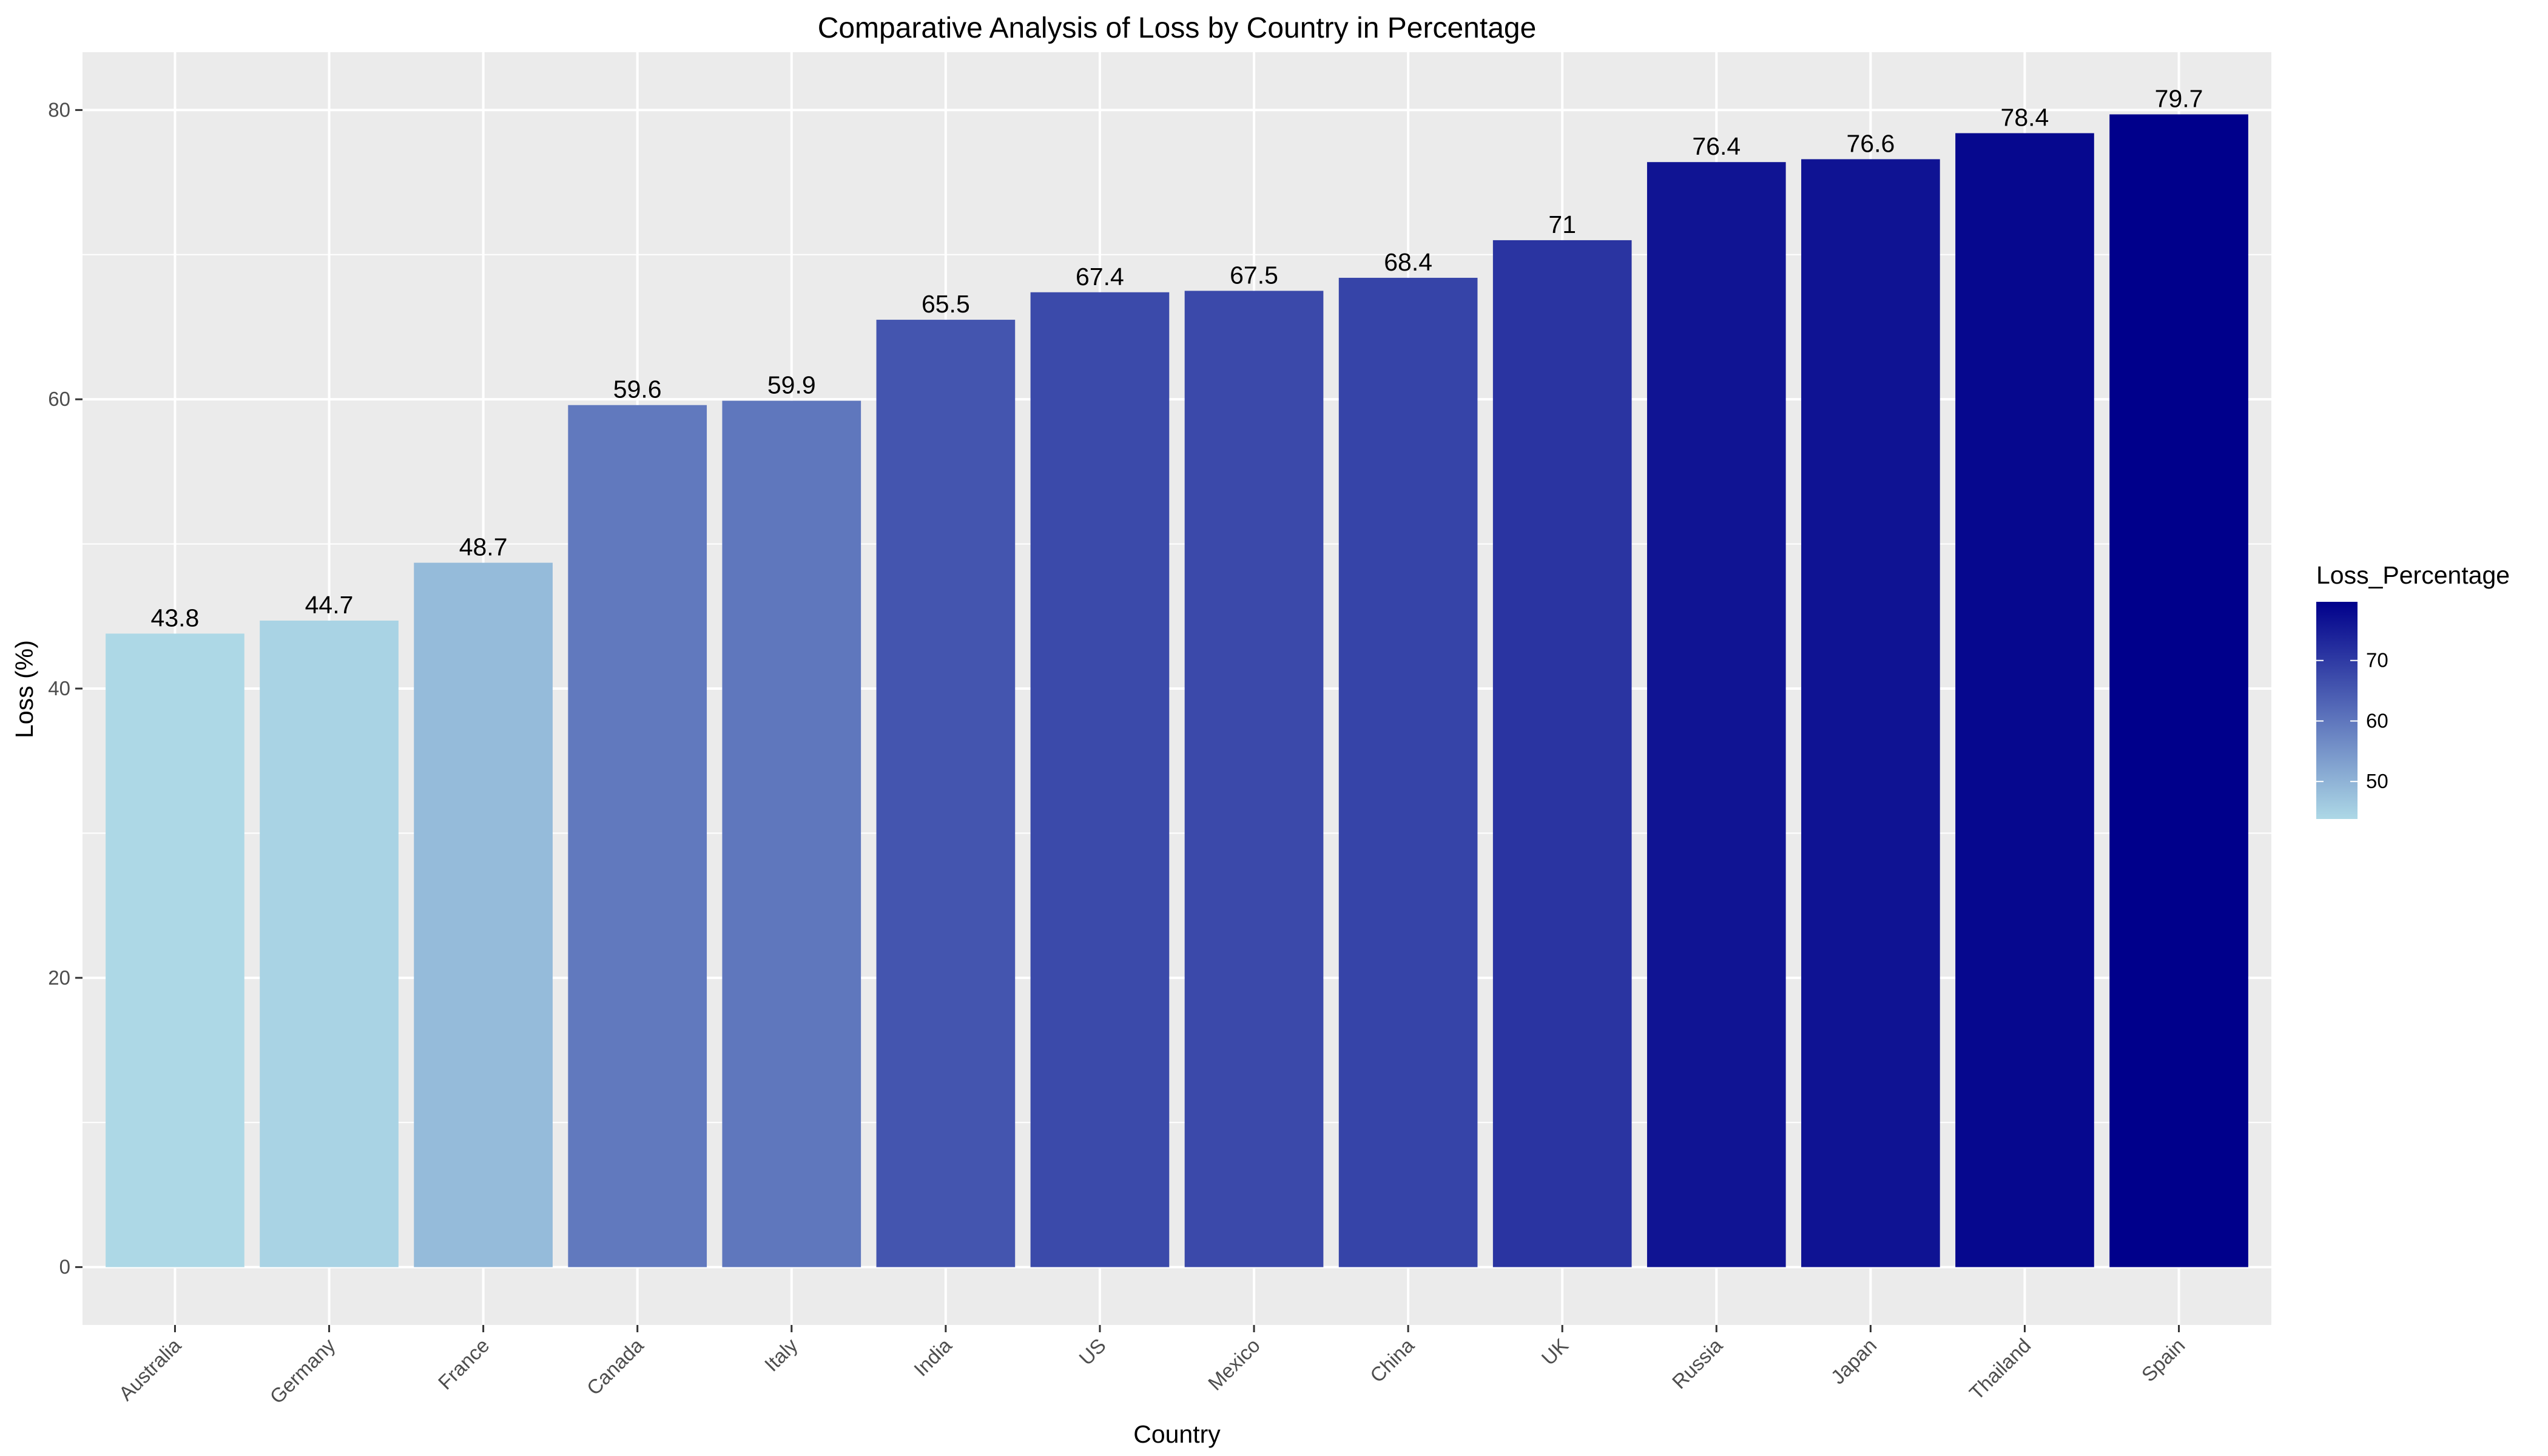 Image resolution: width=2548 pixels, height=1456 pixels. I want to click on legend-tick-label: 60, so click(2377, 720).